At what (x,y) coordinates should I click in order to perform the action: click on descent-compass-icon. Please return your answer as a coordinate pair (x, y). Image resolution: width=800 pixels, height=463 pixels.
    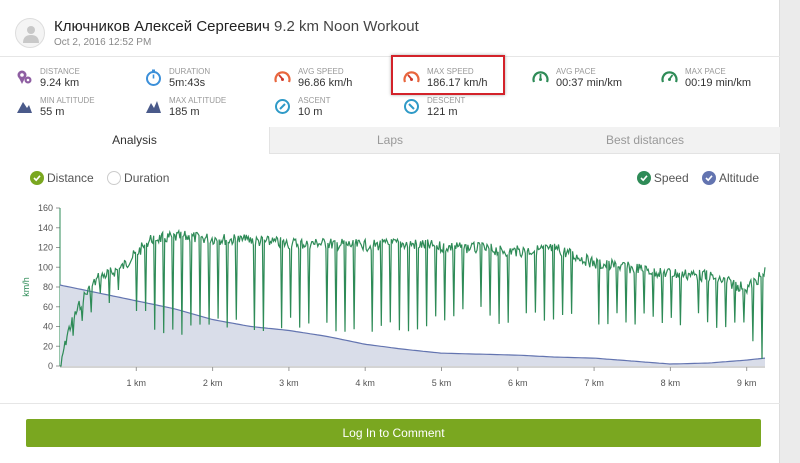
    Looking at the image, I should click on (411, 106).